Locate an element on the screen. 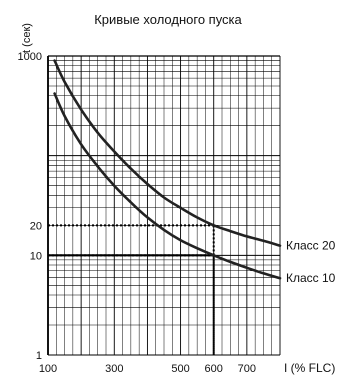 The image size is (340, 378). x-tick-label: 700 is located at coordinates (247, 369).